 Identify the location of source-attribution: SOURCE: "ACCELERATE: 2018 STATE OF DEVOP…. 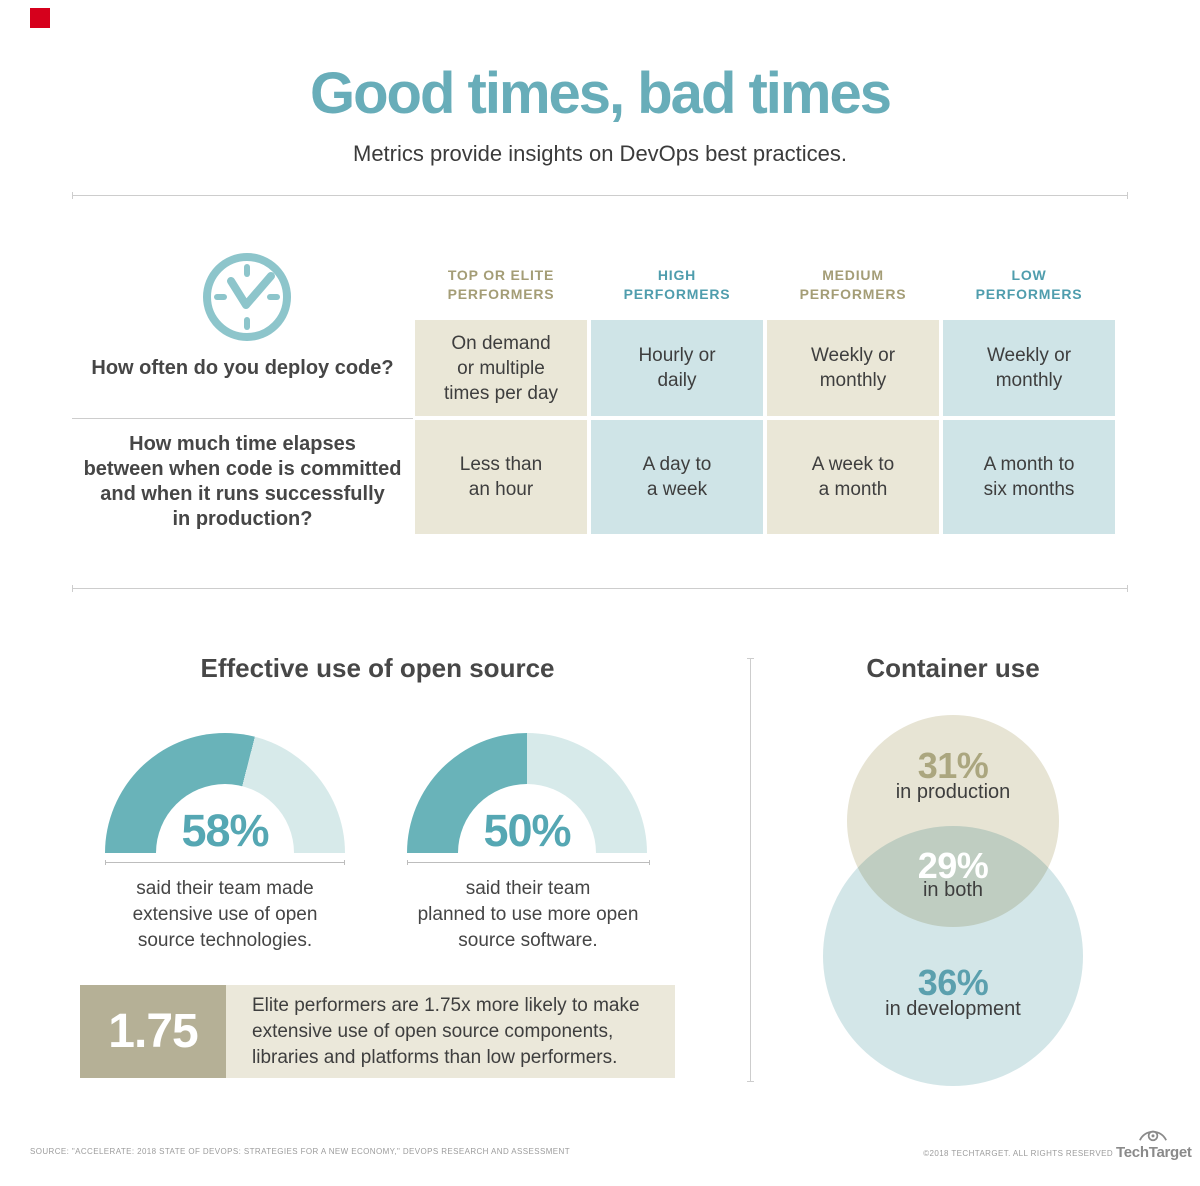
(300, 1151).